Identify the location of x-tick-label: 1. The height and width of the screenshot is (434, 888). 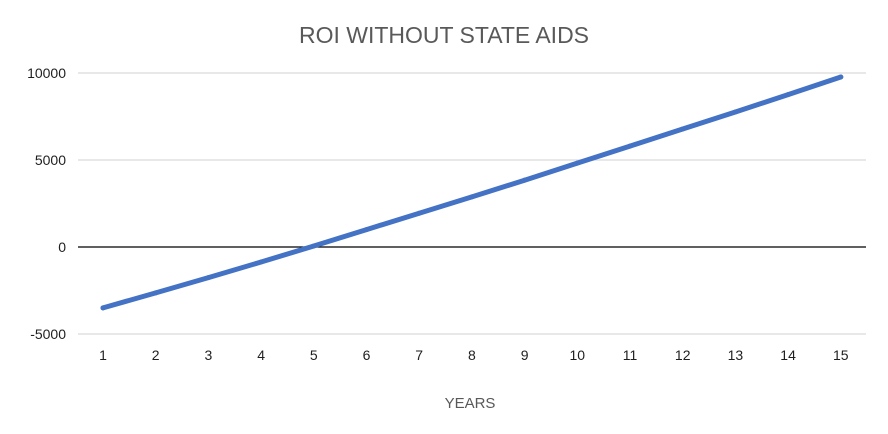
(103, 355).